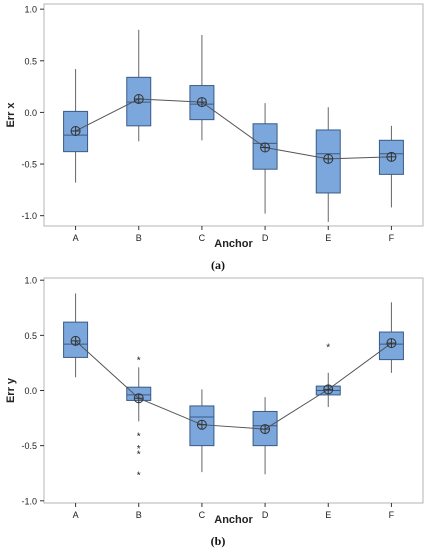 Image resolution: width=429 pixels, height=550 pixels. I want to click on box, so click(76, 339).